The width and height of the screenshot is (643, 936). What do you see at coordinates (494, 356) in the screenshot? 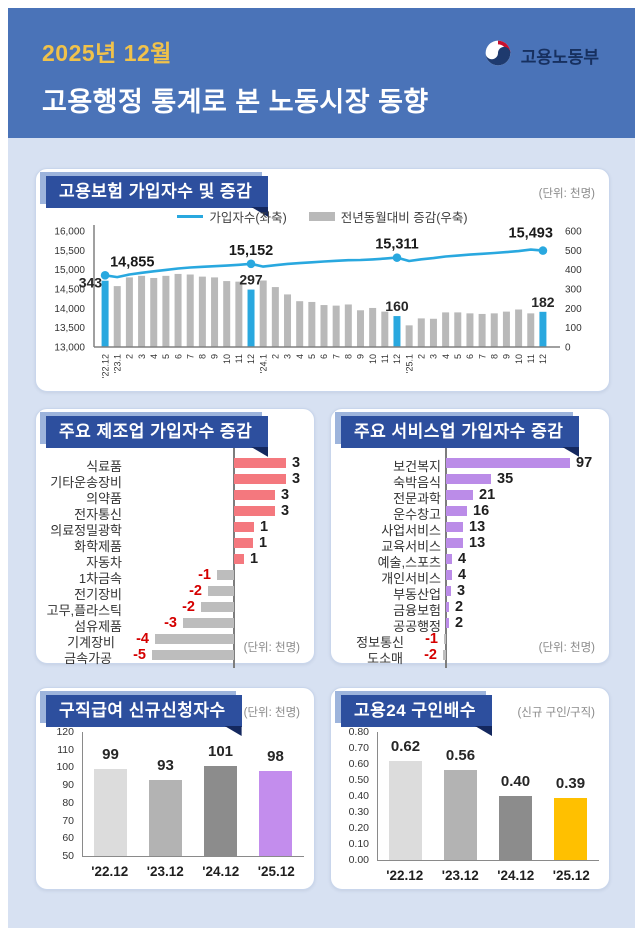
I see `month-label: 8` at bounding box center [494, 356].